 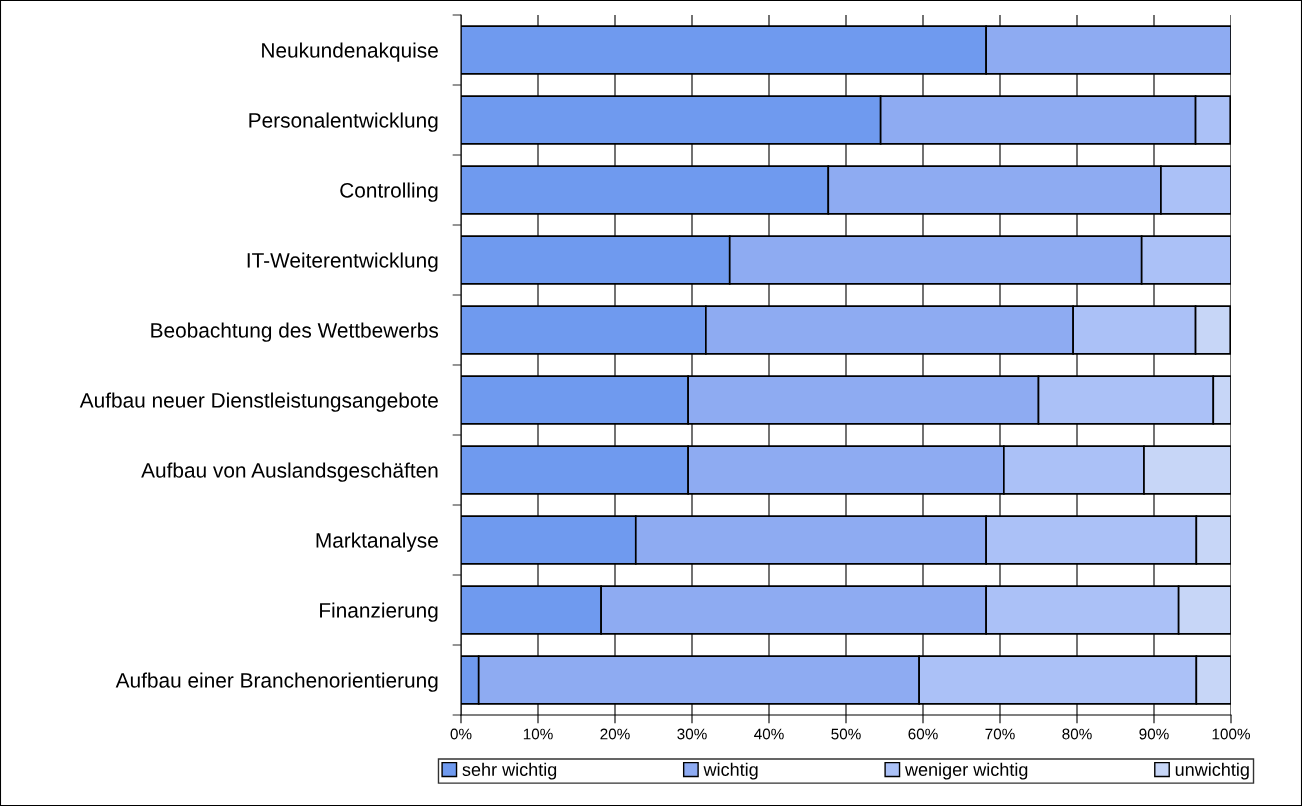 What do you see at coordinates (289, 472) in the screenshot?
I see `y-tick-label: Aufbau von Auslandsgeschäften` at bounding box center [289, 472].